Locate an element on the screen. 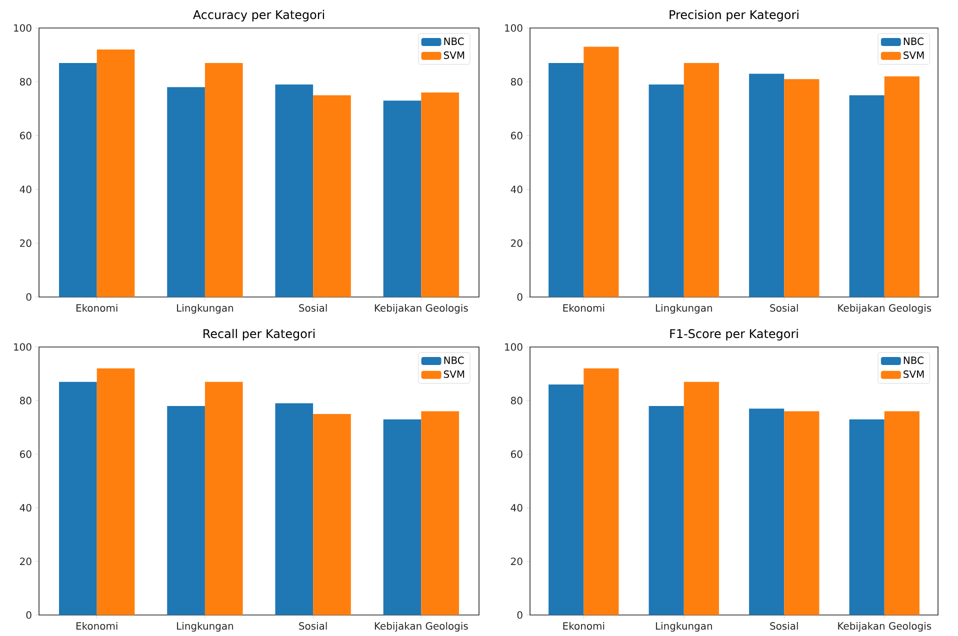 The width and height of the screenshot is (958, 636). chart-title: Recall per Kategori is located at coordinates (259, 334).